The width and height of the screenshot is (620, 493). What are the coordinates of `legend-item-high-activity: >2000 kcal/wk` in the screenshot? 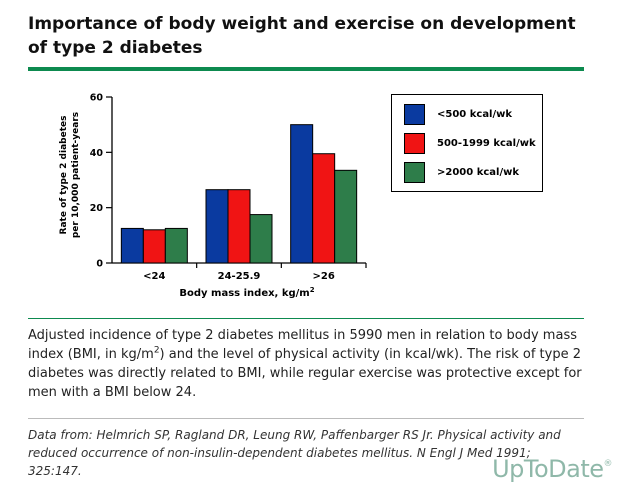 It's located at (461, 172).